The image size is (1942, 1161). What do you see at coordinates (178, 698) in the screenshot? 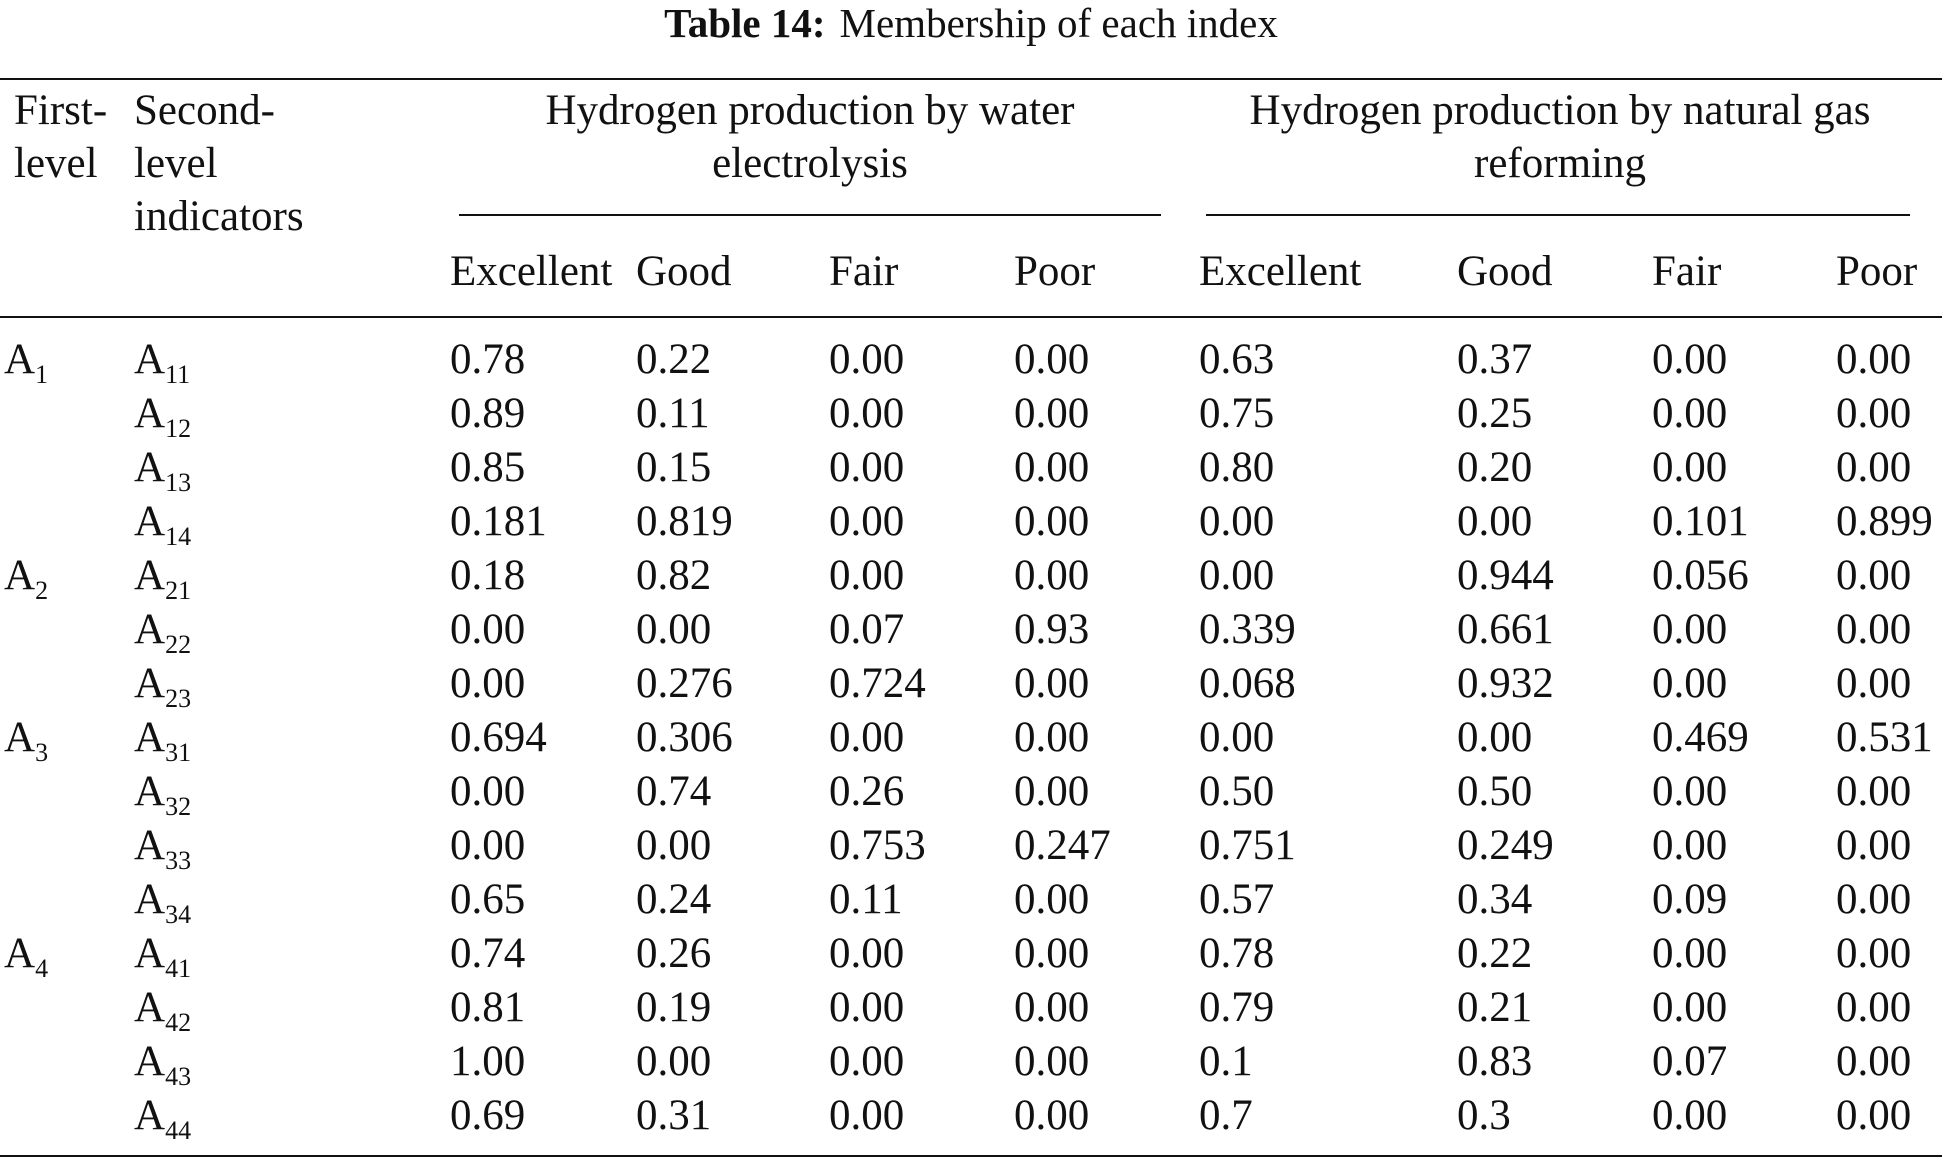
I see `indicator-subscript: 23` at bounding box center [178, 698].